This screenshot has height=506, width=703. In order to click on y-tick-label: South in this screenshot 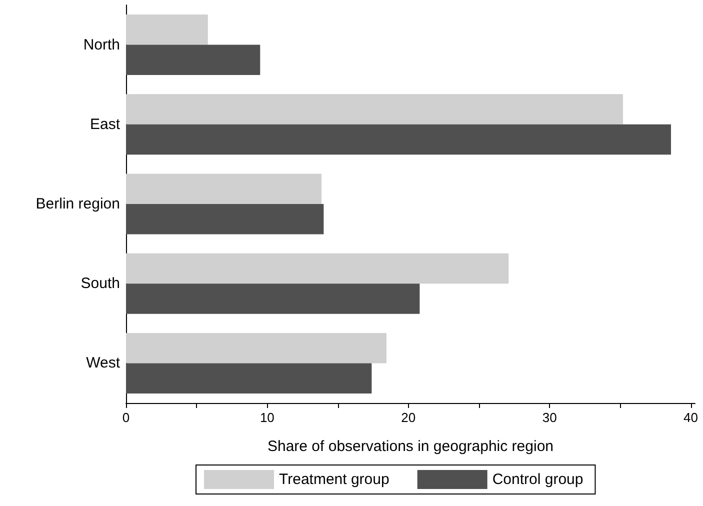, I will do `click(100, 283)`.